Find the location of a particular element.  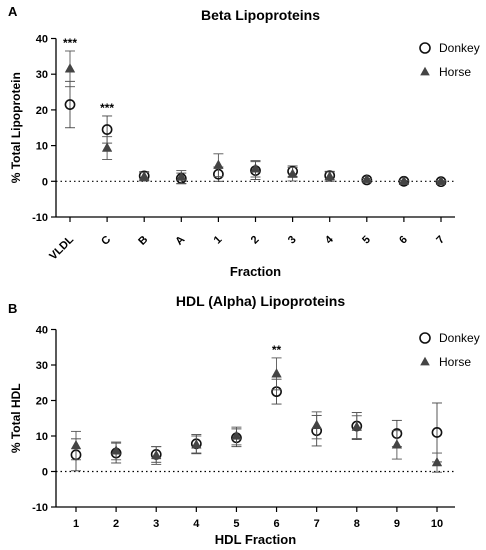

x-tick-label: VLDL is located at coordinates (61, 247).